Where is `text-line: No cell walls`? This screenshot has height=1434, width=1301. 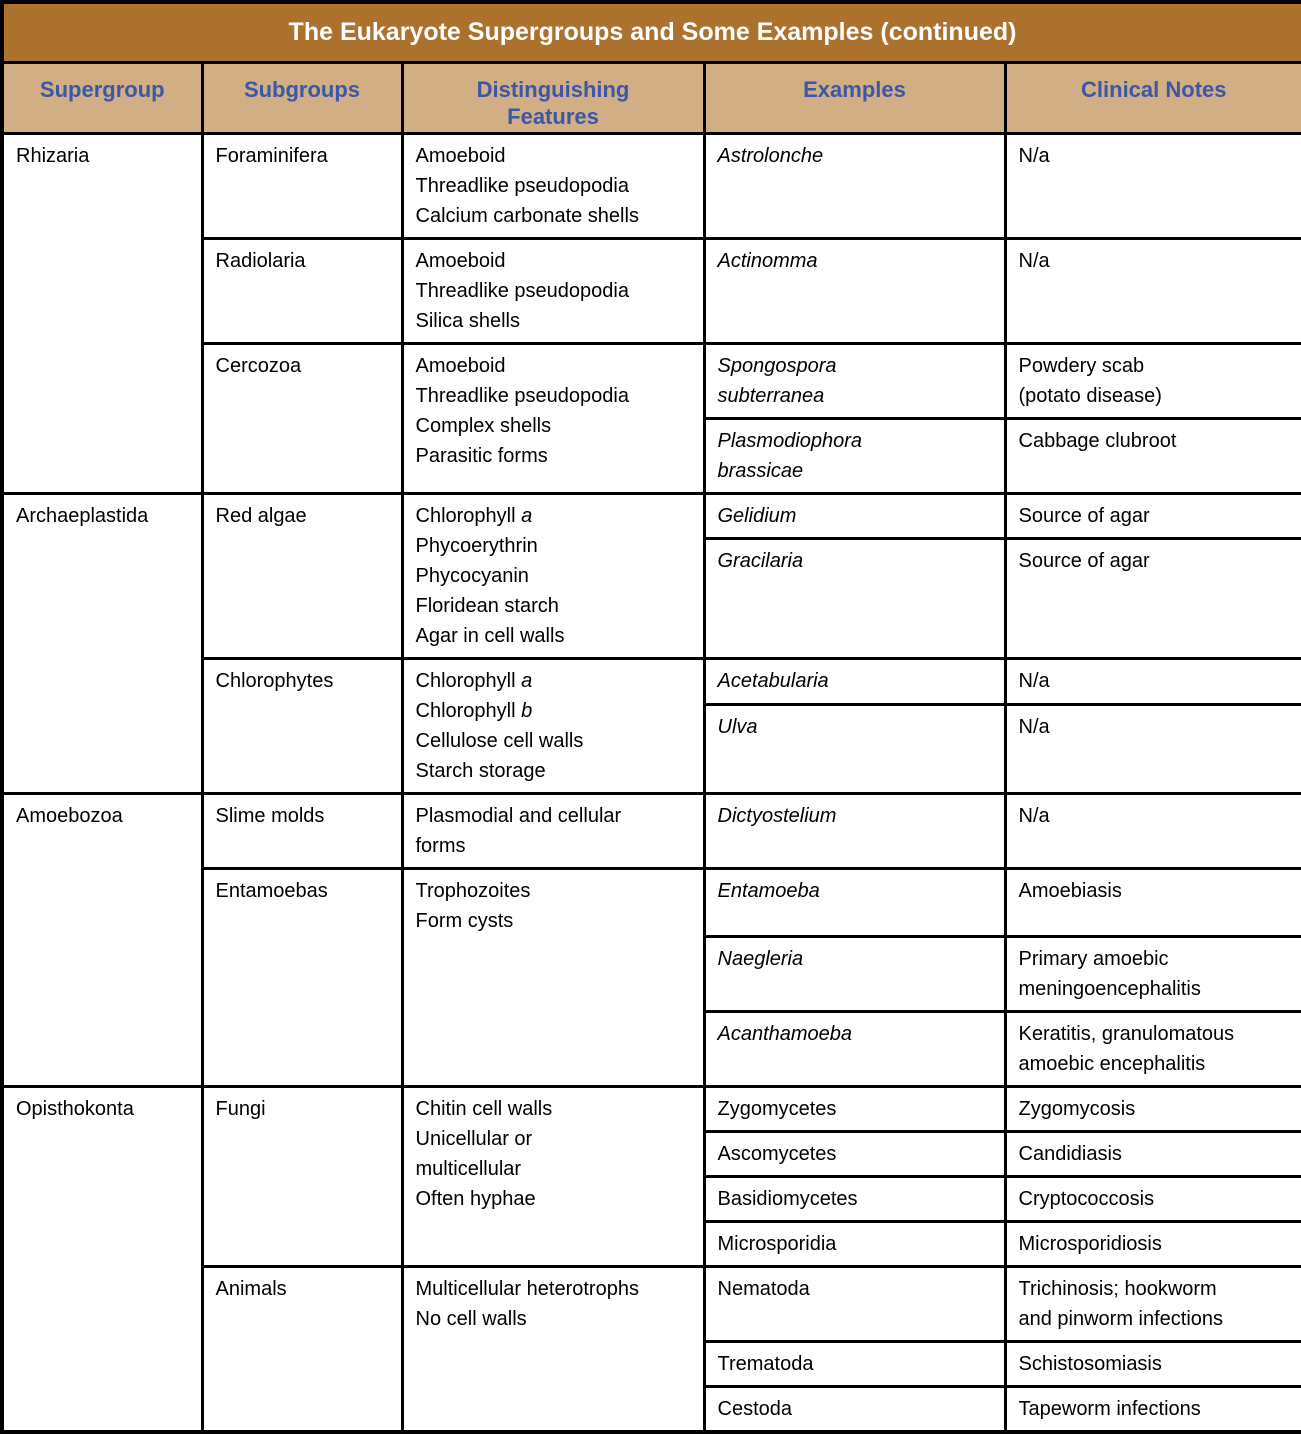
text-line: No cell walls is located at coordinates (471, 1318).